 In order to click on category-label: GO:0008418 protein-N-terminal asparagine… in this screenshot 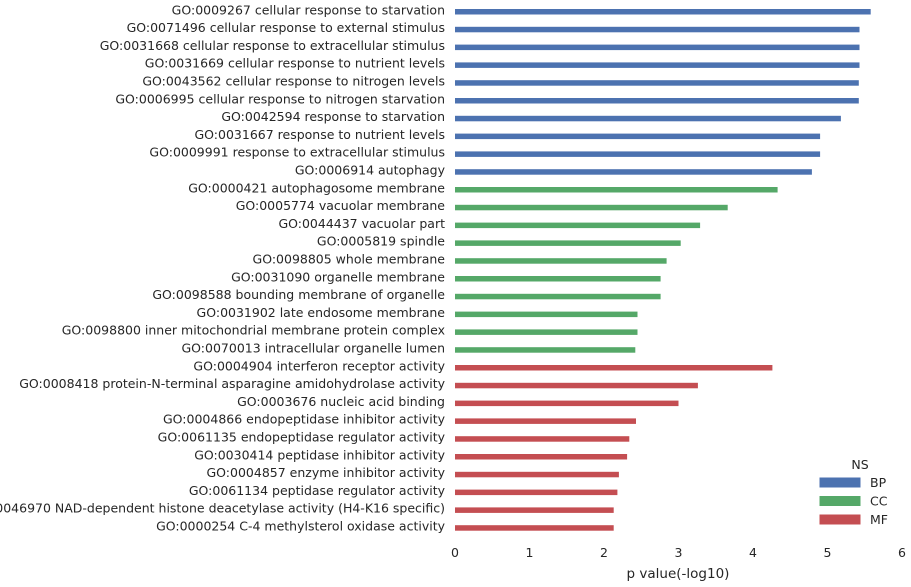, I will do `click(232, 383)`.